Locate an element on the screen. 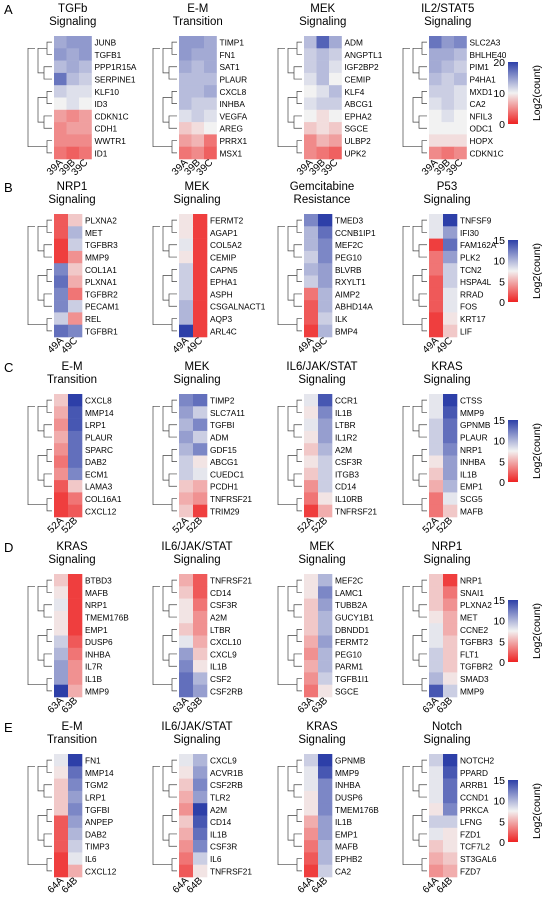  gene-label: ABCG1 is located at coordinates (359, 104).